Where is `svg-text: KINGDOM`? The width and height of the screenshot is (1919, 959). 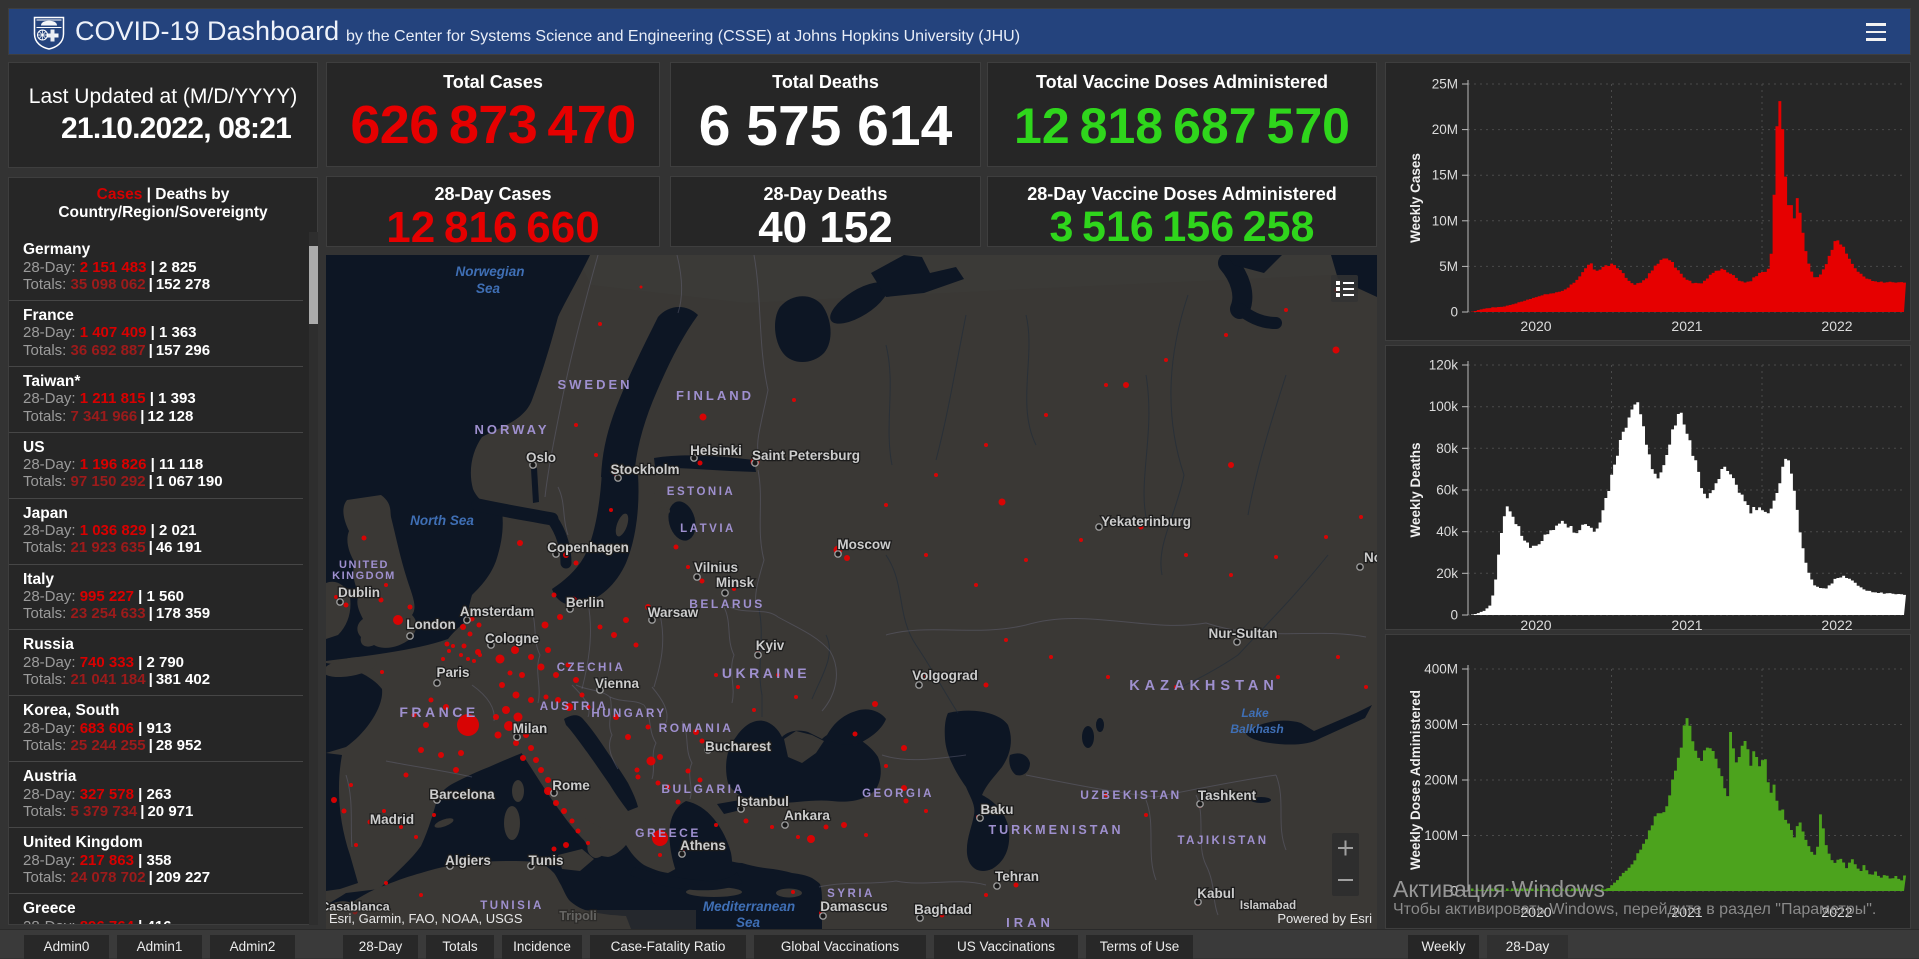
svg-text: KINGDOM is located at coordinates (364, 576).